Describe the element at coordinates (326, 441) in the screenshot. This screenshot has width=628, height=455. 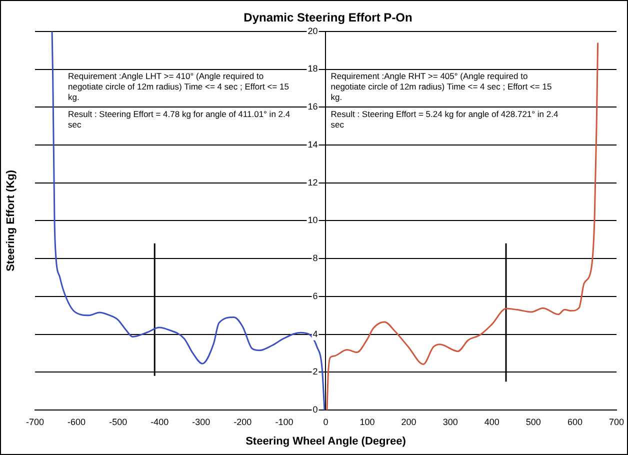
I see `x-axis-title: Steering Wheel Angle (Degree)` at that location.